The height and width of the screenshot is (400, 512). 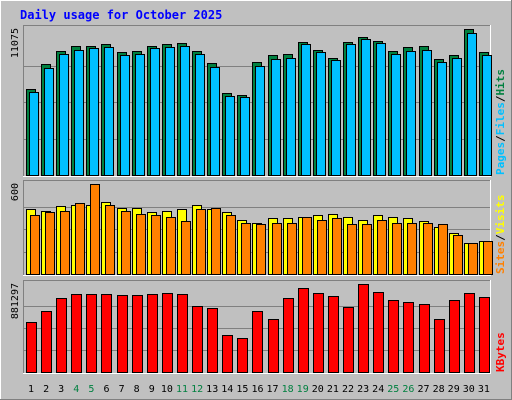 I want to click on x-tick-label-day-17: 17, so click(x=272, y=389).